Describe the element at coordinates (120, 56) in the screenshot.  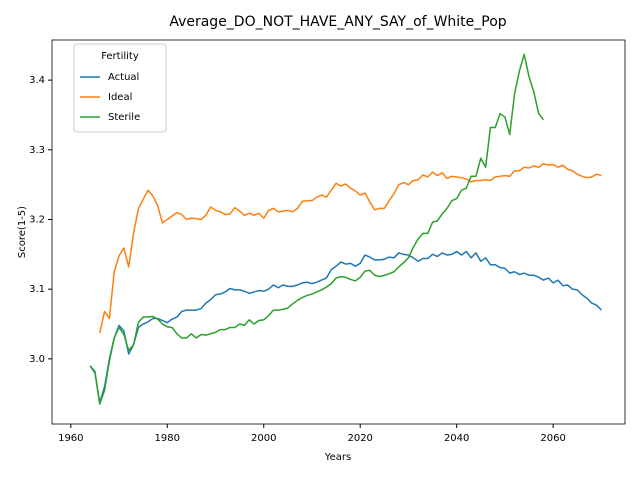
I see `legend-title: Fertility` at that location.